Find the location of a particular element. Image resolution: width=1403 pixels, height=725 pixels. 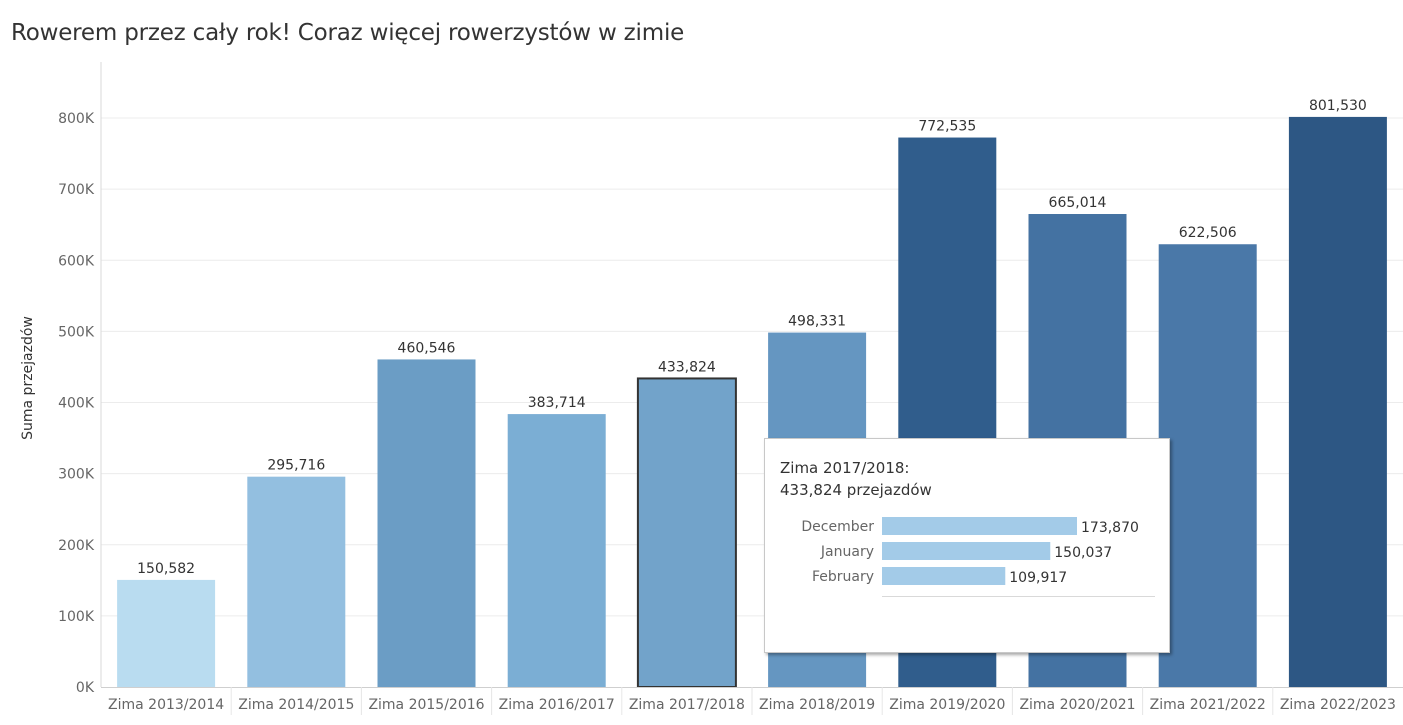

x-tick-label: Zima 2019/2020 is located at coordinates (947, 705).